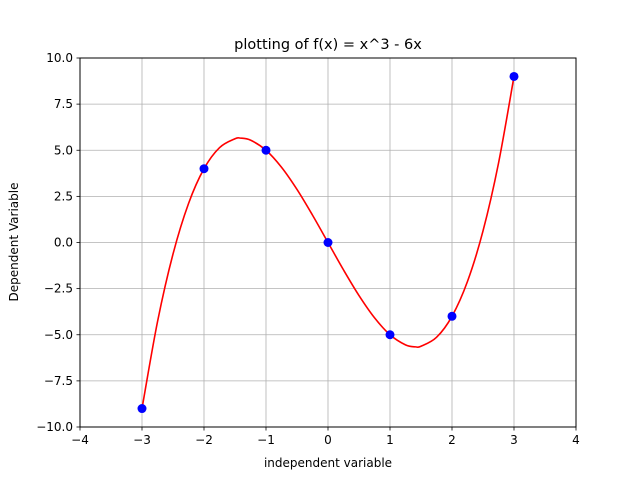 This screenshot has height=480, width=640. What do you see at coordinates (452, 440) in the screenshot?
I see `x-tick-label: 2` at bounding box center [452, 440].